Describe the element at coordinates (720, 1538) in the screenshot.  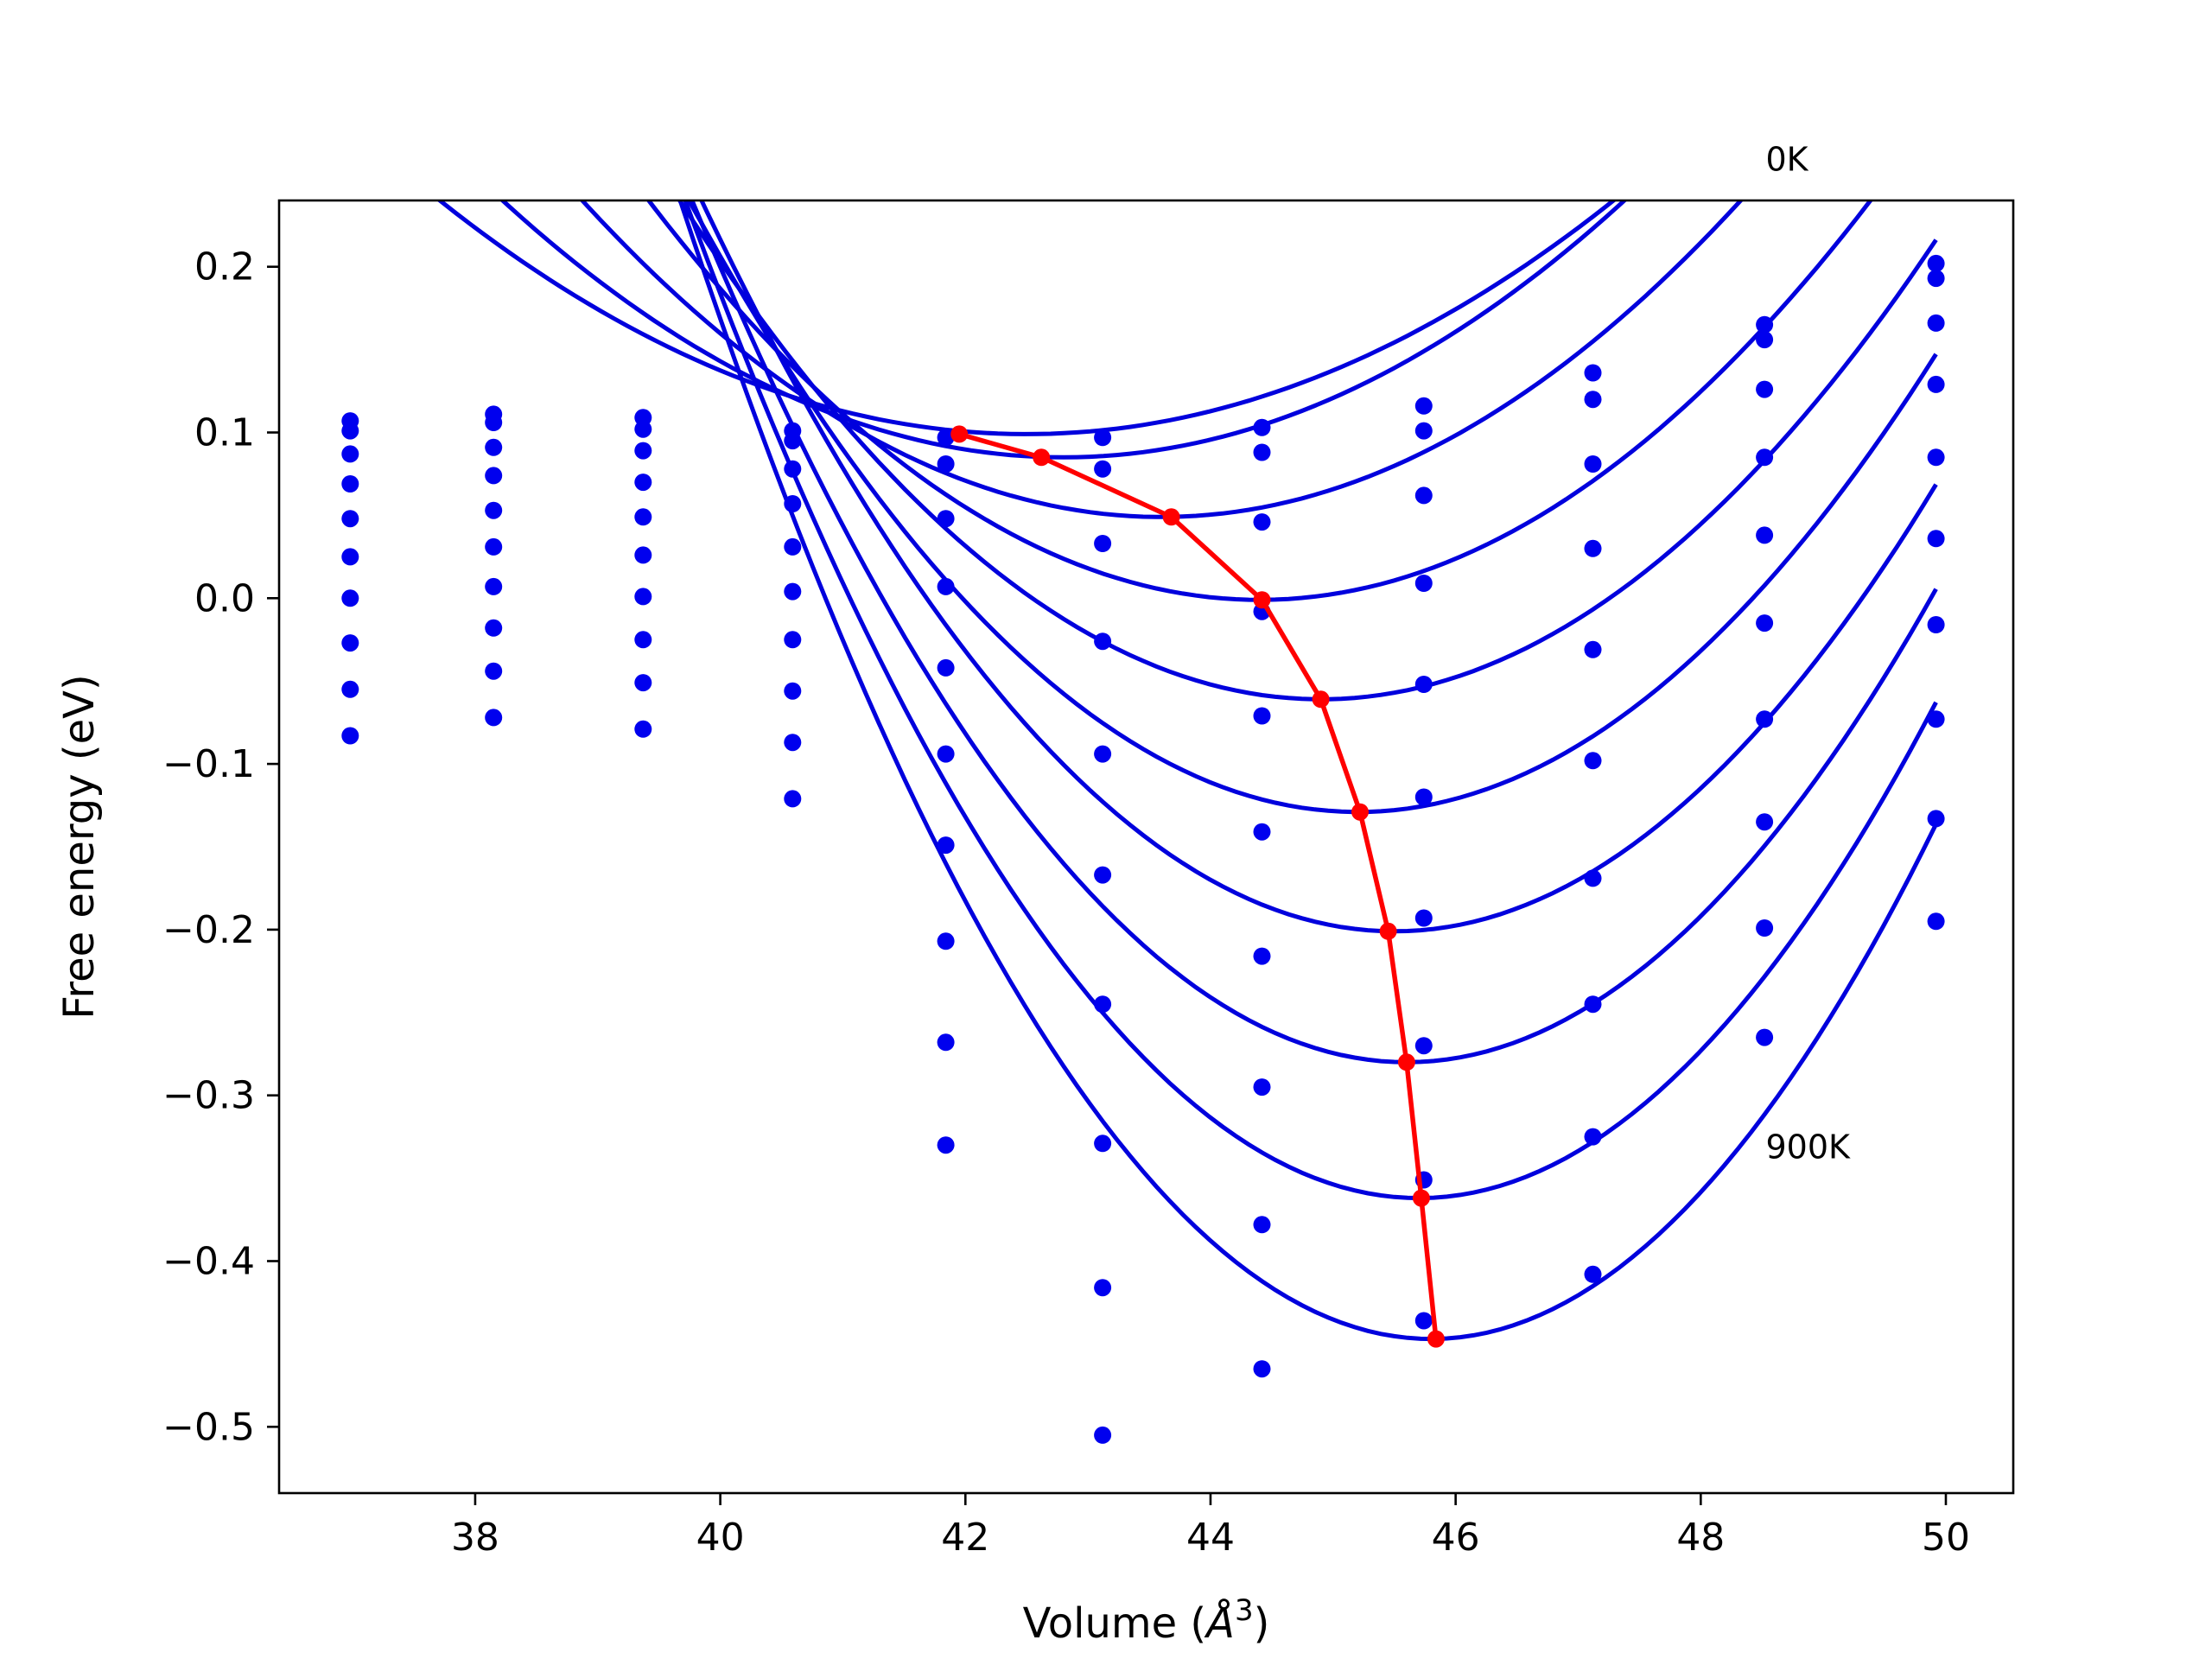
I see `x-tick-label: 40` at that location.